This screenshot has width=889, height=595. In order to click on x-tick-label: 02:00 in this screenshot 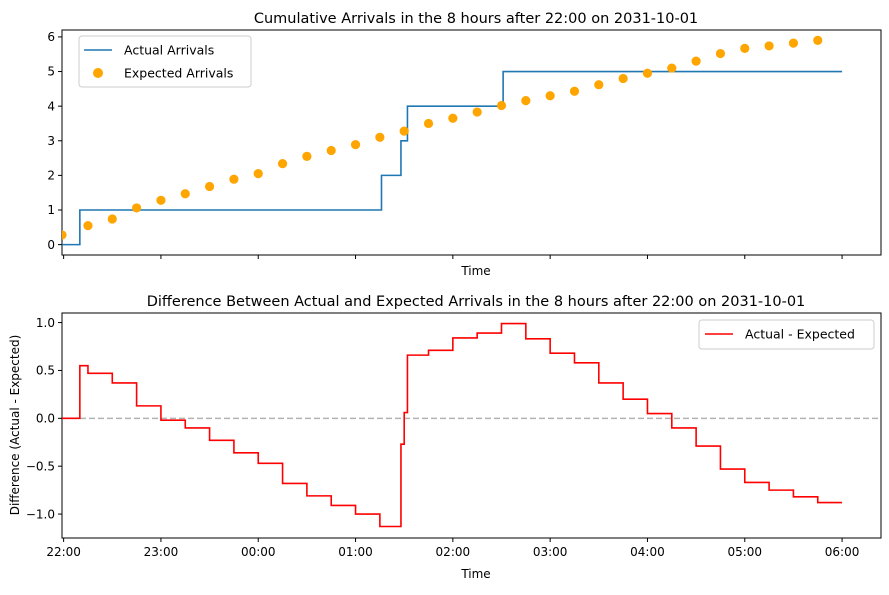, I will do `click(453, 552)`.